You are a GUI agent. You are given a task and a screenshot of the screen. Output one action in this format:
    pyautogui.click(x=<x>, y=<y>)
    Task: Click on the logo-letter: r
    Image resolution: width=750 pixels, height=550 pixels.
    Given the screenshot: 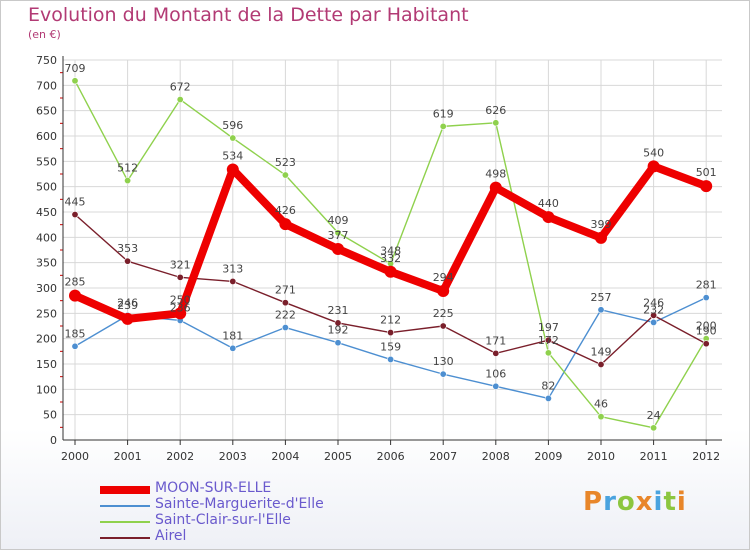 What is the action you would take?
    pyautogui.click(x=610, y=502)
    